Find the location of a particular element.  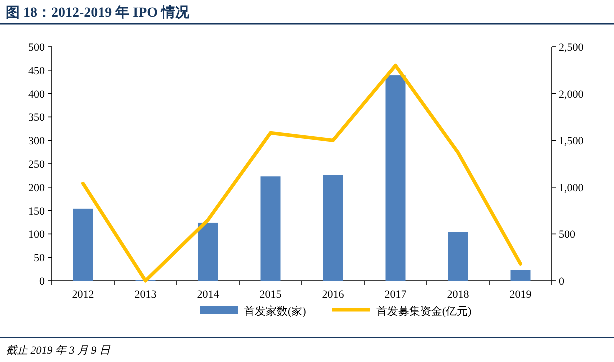

y-tick-label: 150 is located at coordinates (37, 212).